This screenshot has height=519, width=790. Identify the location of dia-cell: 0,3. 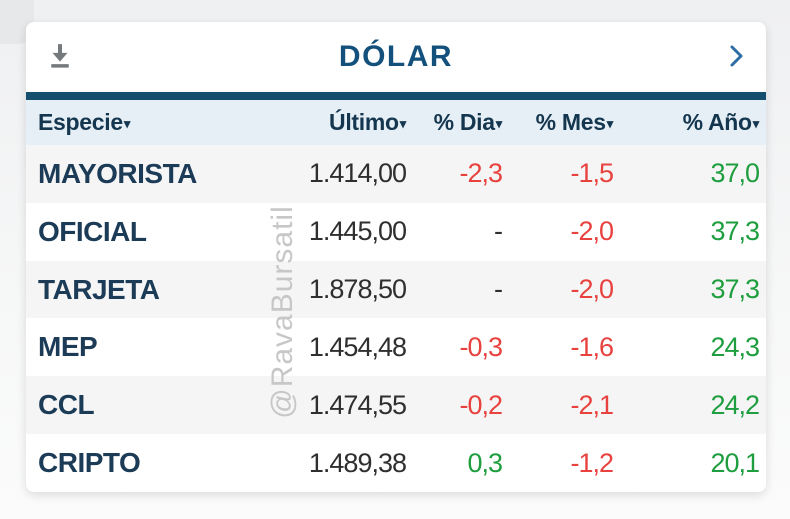
(485, 462).